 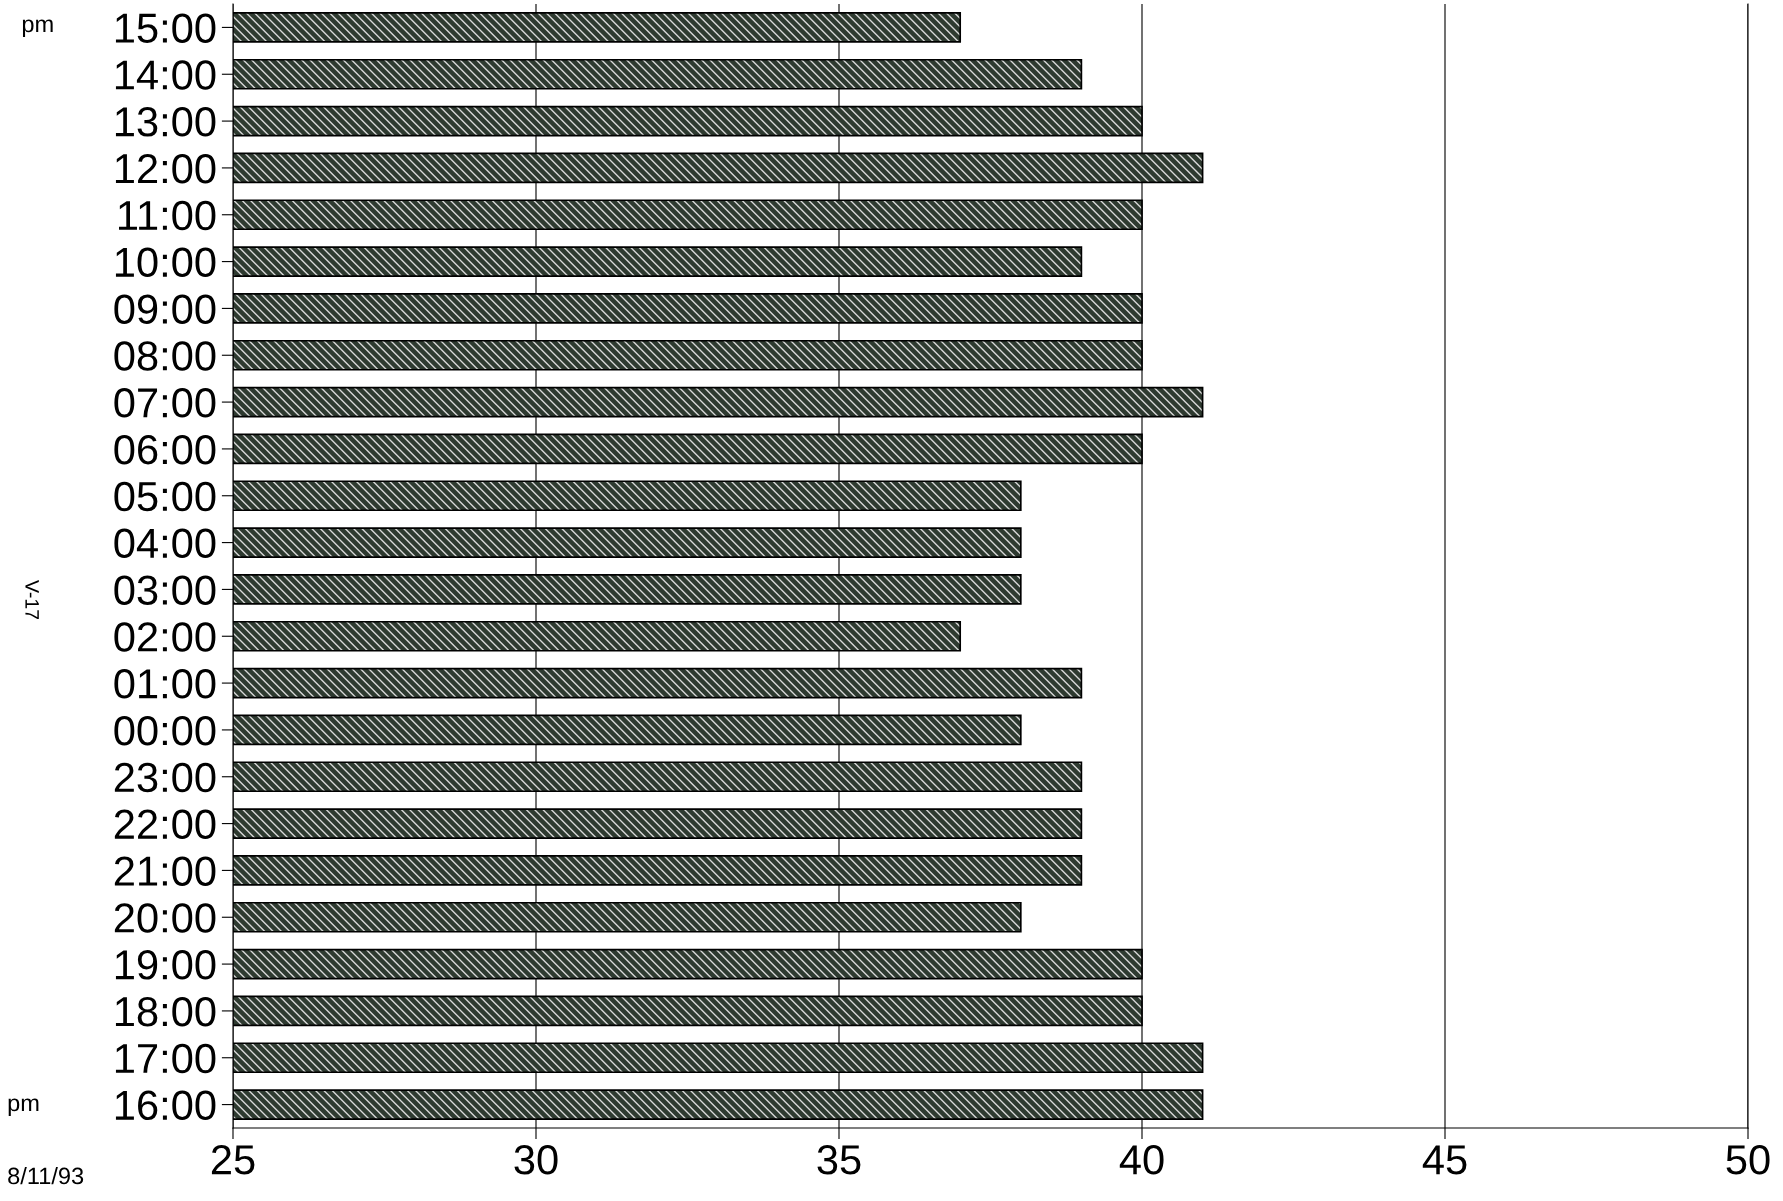 I want to click on y-tick-label: 04:00, so click(x=165, y=543).